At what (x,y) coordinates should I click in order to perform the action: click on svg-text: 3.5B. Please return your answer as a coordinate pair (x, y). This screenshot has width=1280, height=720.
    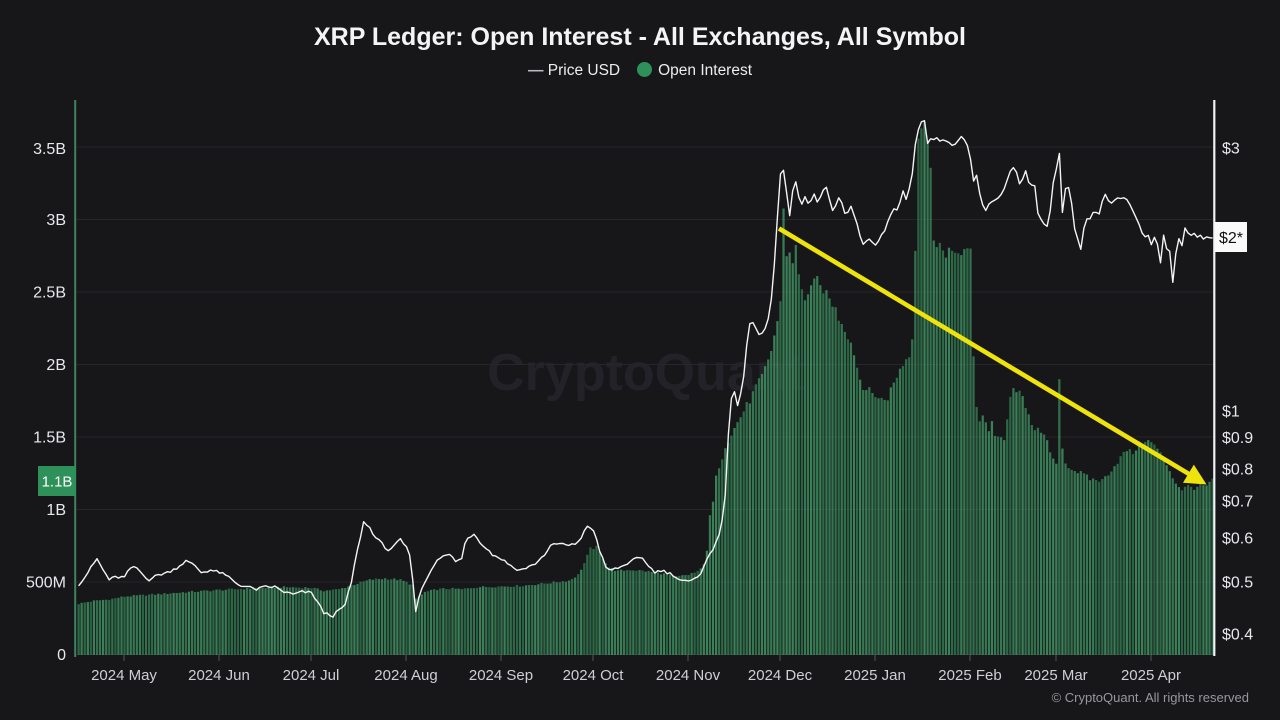
    Looking at the image, I should click on (49, 149).